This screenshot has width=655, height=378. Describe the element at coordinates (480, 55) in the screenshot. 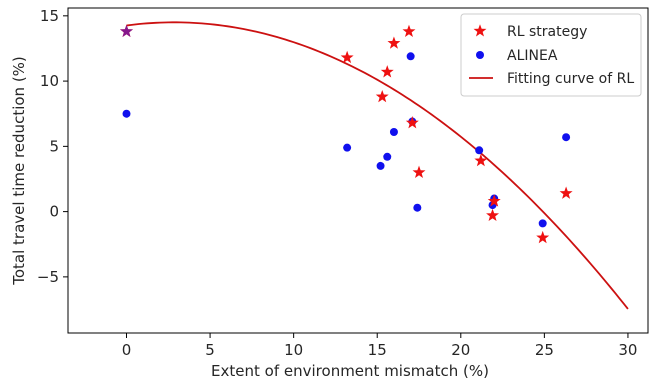

I see `legend-marker-alinea` at that location.